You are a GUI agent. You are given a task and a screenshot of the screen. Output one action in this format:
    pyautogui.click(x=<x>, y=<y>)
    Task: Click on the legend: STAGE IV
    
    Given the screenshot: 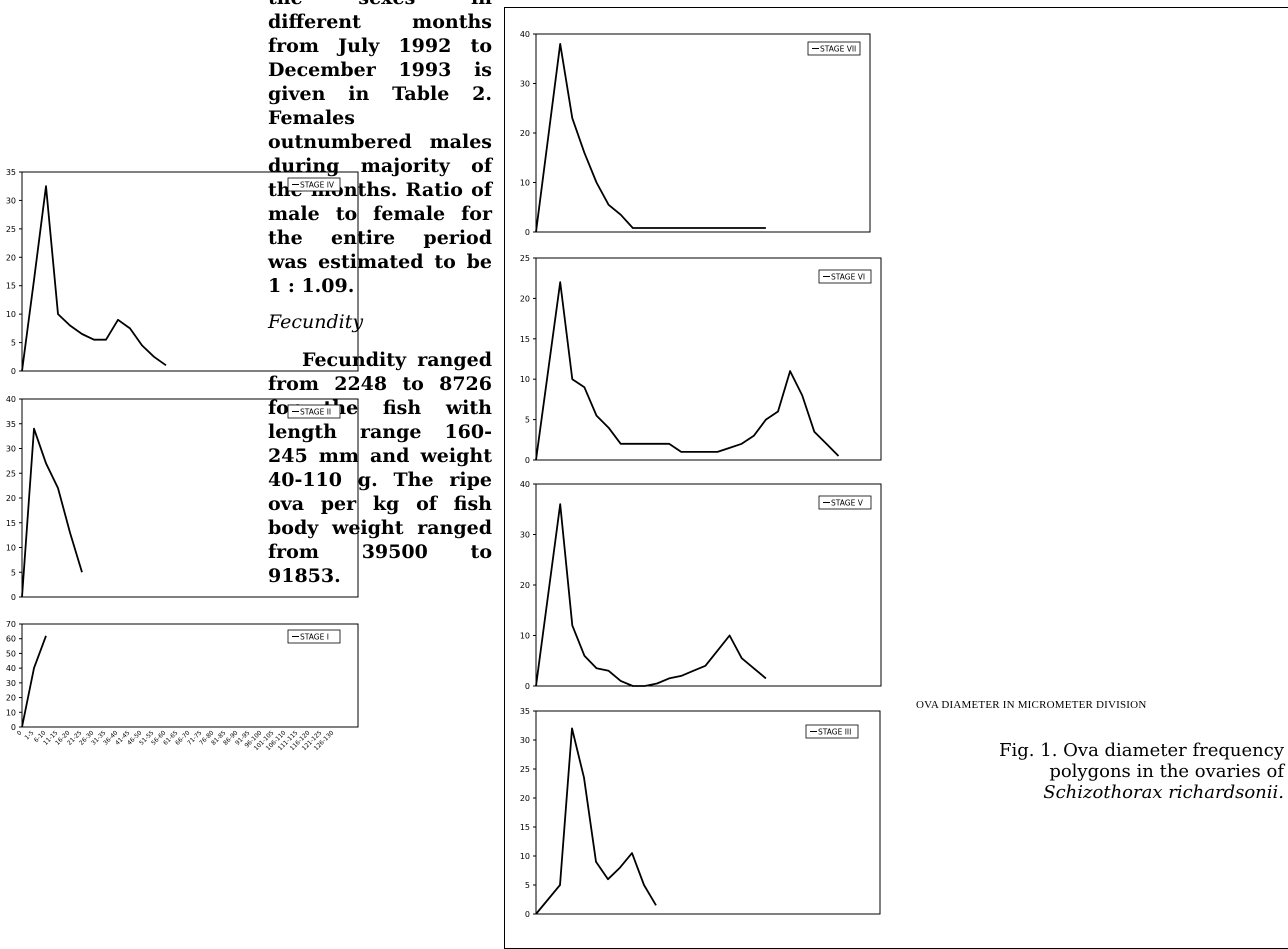 What is the action you would take?
    pyautogui.click(x=314, y=184)
    